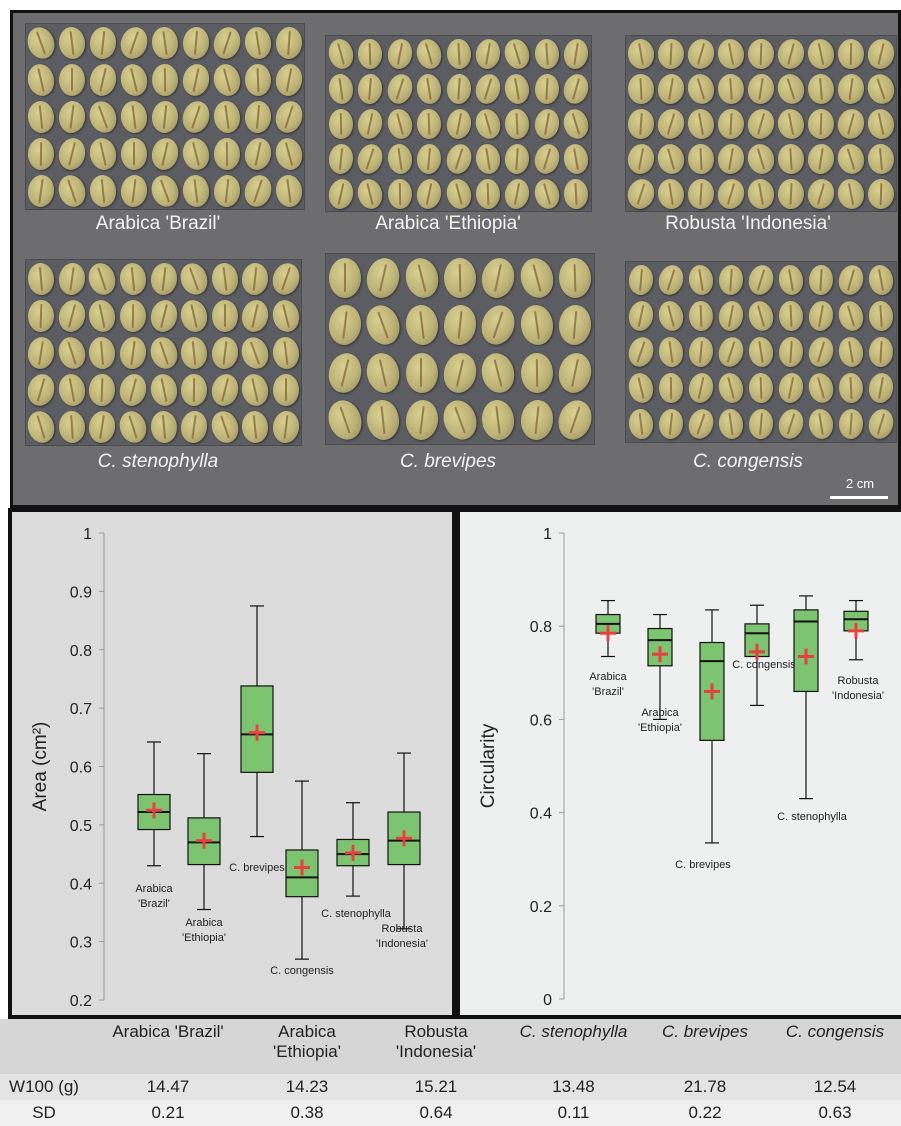 The width and height of the screenshot is (901, 1126). Describe the element at coordinates (860, 483) in the screenshot. I see `scale-bar-label: 2 cm` at that location.